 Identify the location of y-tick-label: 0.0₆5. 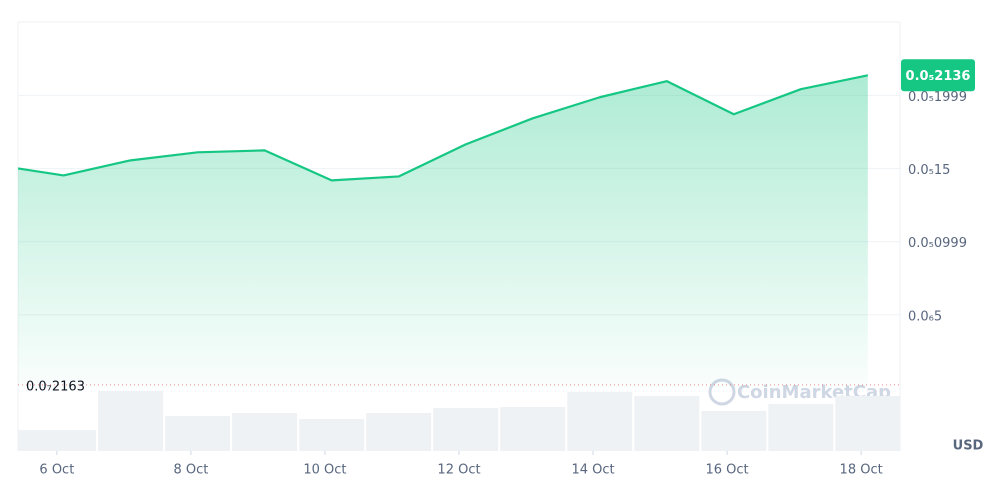
(925, 316).